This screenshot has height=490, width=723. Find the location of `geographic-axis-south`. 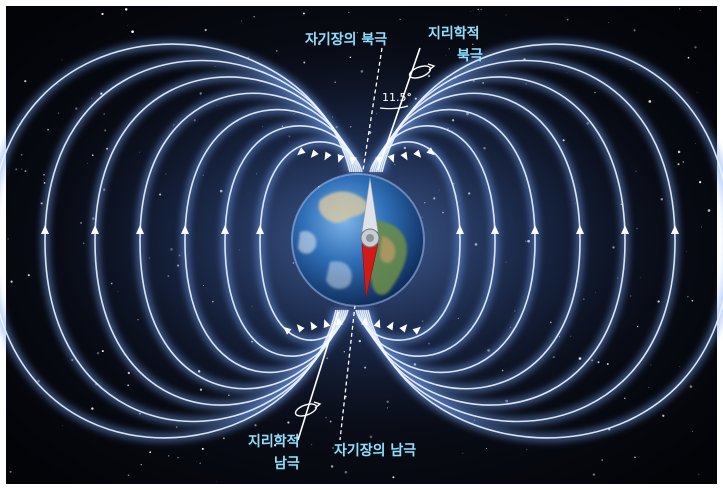

geographic-axis-south is located at coordinates (318, 376).